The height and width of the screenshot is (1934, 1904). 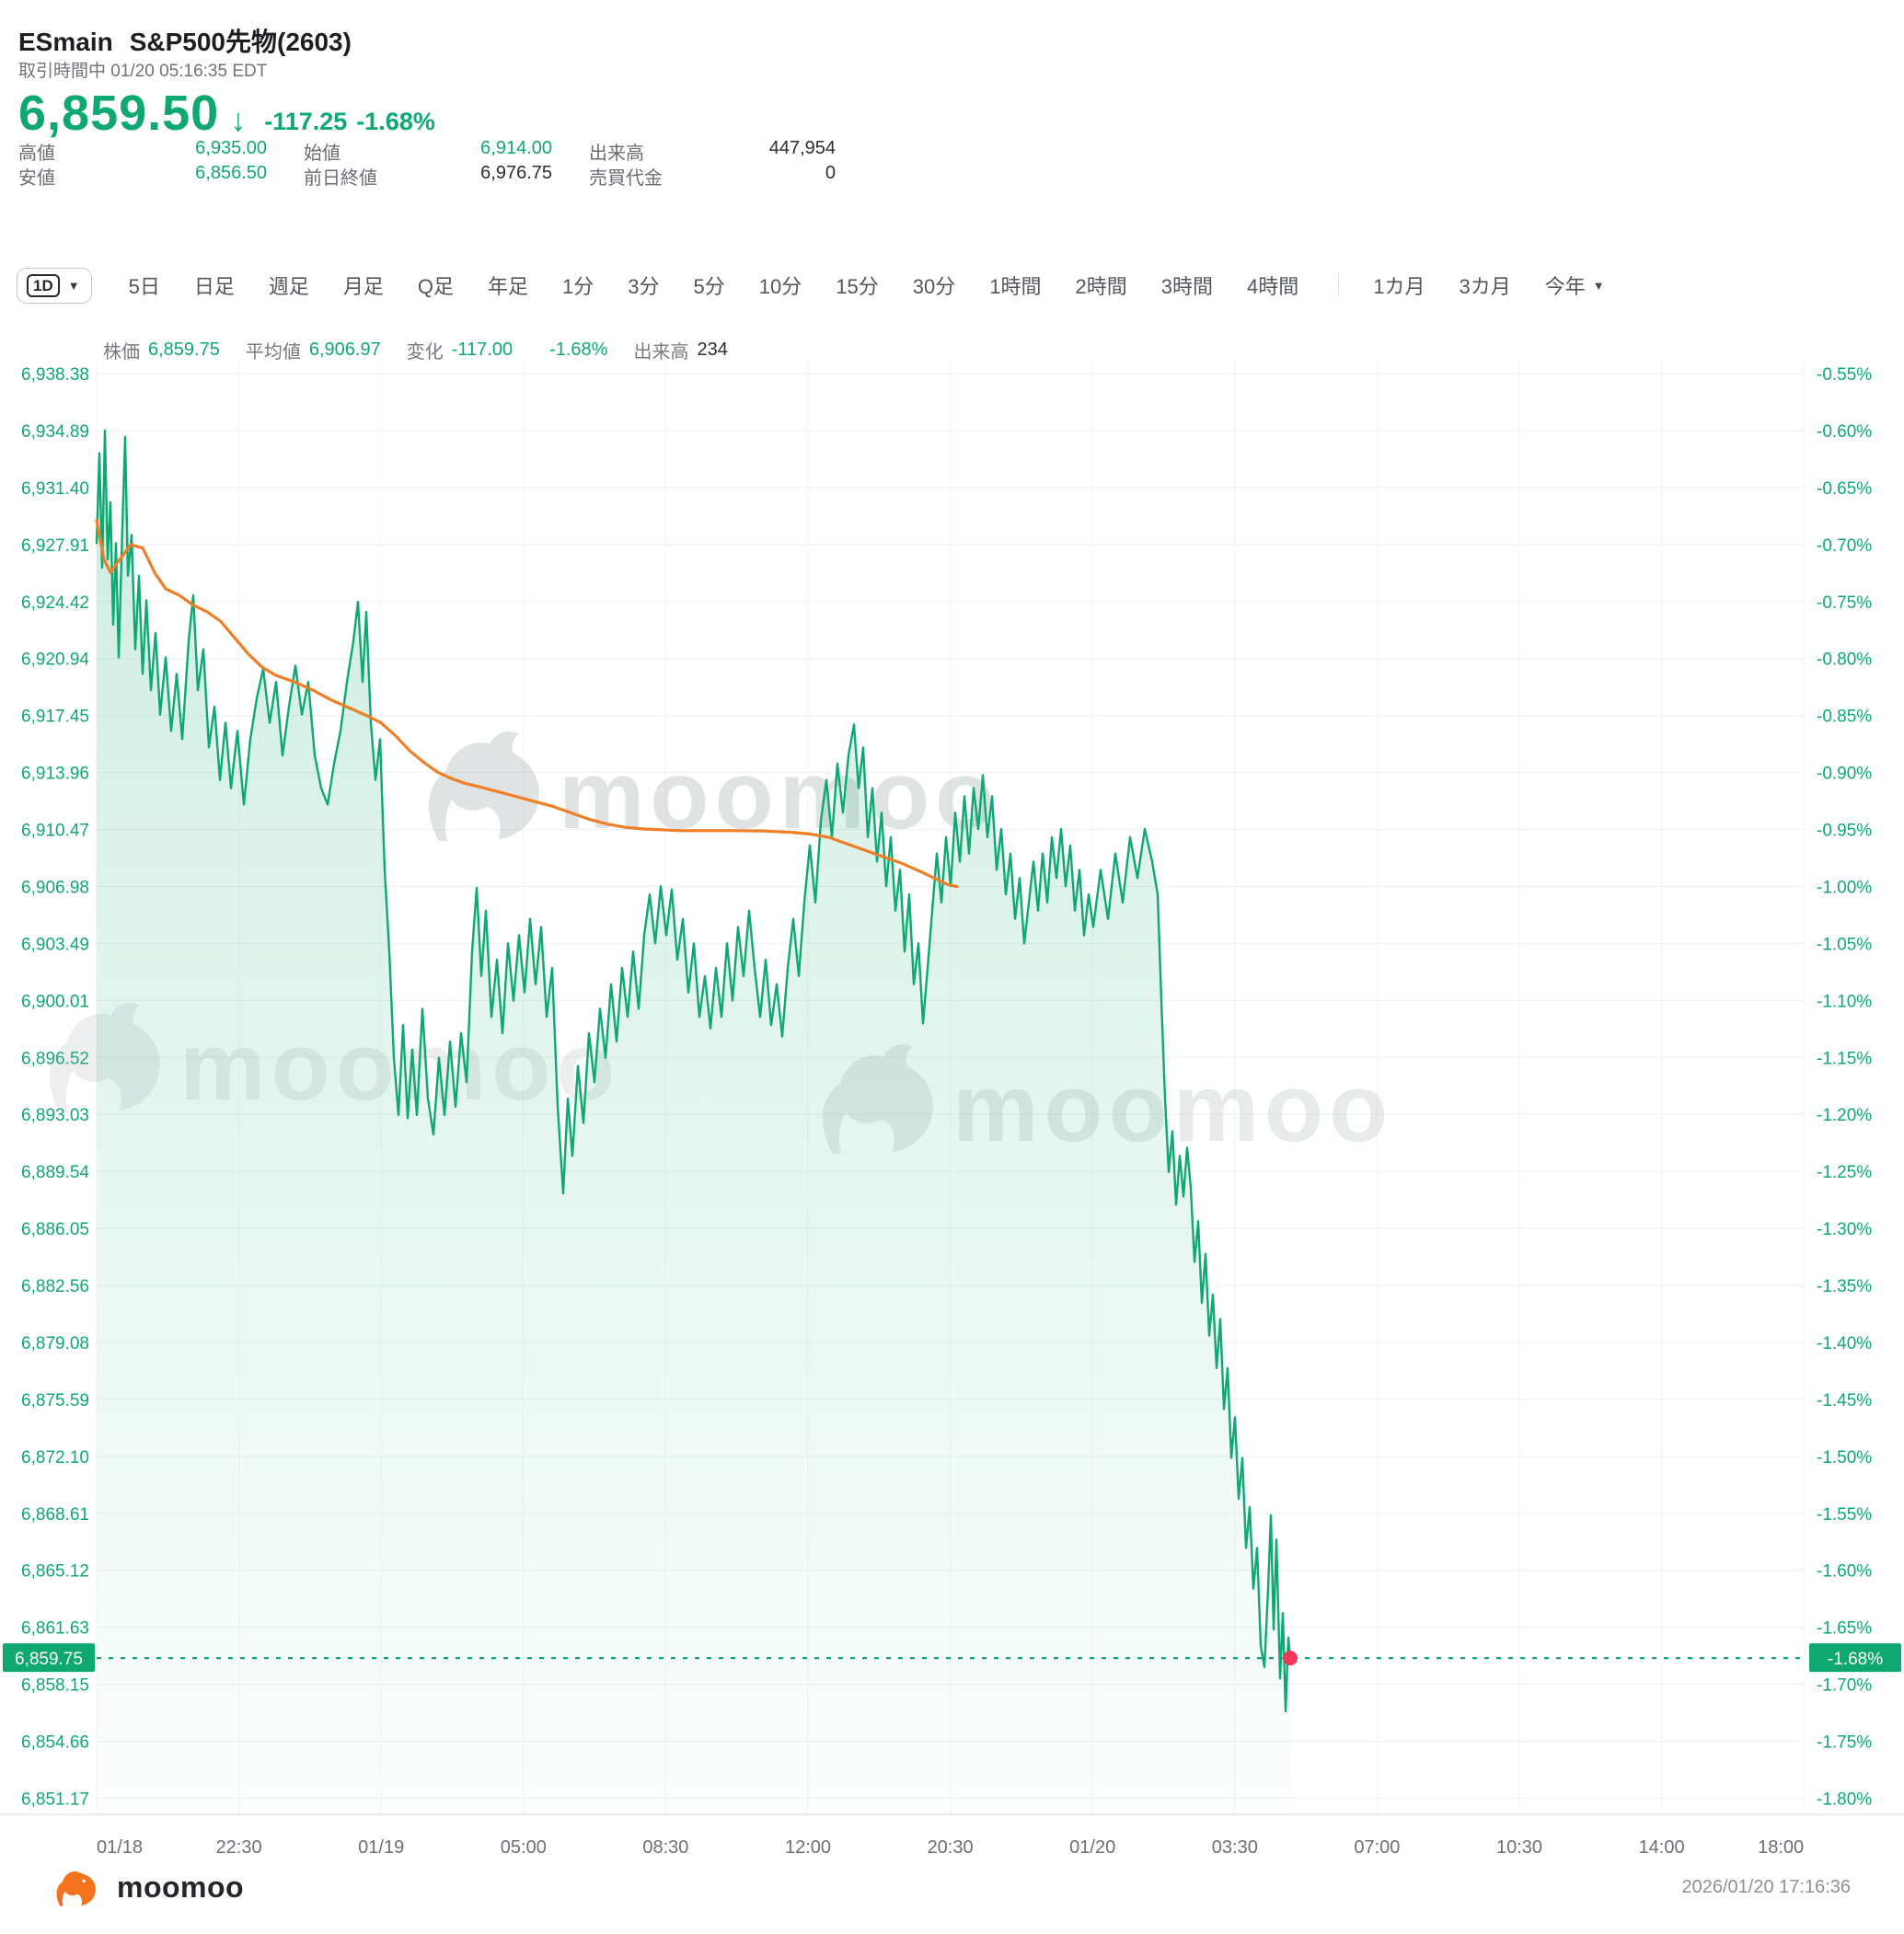 What do you see at coordinates (395, 121) in the screenshot?
I see `price-change-percent: -1.68%` at bounding box center [395, 121].